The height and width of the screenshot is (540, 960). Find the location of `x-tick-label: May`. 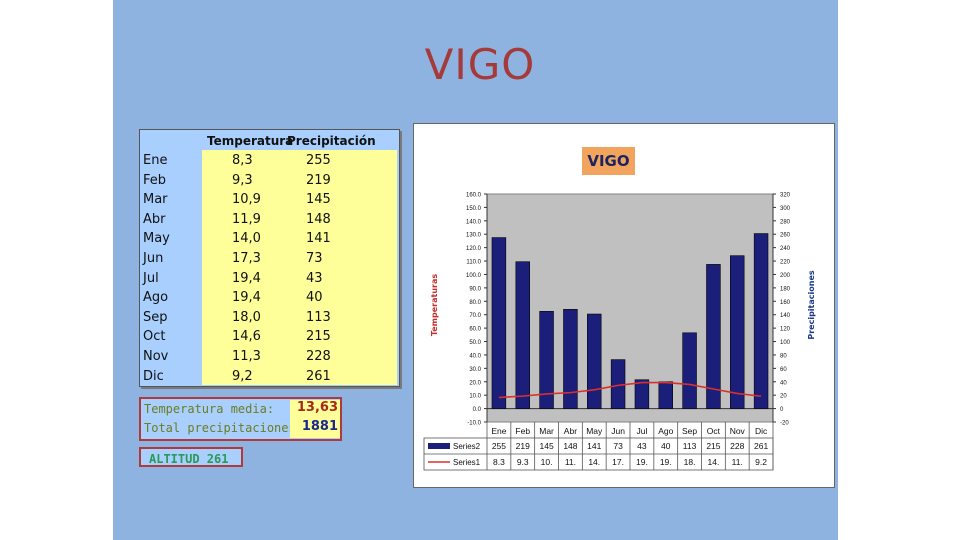

x-tick-label: May is located at coordinates (594, 431).